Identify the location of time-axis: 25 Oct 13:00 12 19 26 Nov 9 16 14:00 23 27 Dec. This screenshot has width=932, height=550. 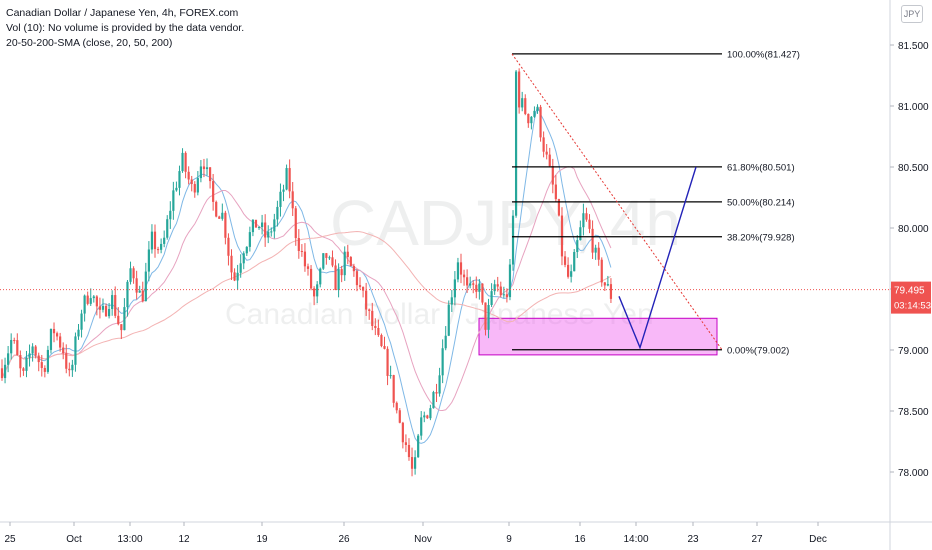
(466, 533).